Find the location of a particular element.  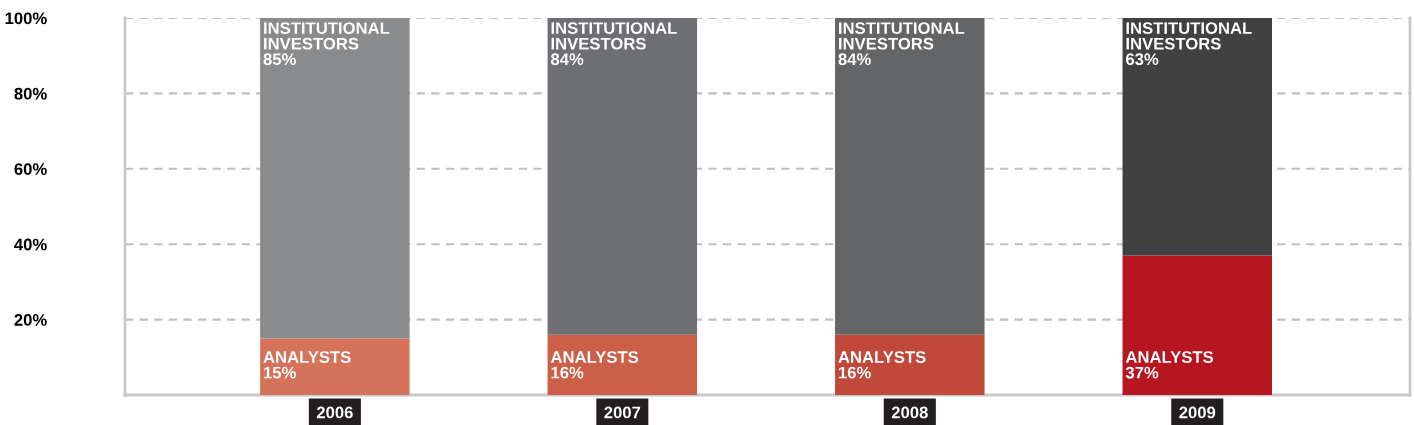

series-label: INSTITUTIONAL INVESTORS is located at coordinates (327, 36).